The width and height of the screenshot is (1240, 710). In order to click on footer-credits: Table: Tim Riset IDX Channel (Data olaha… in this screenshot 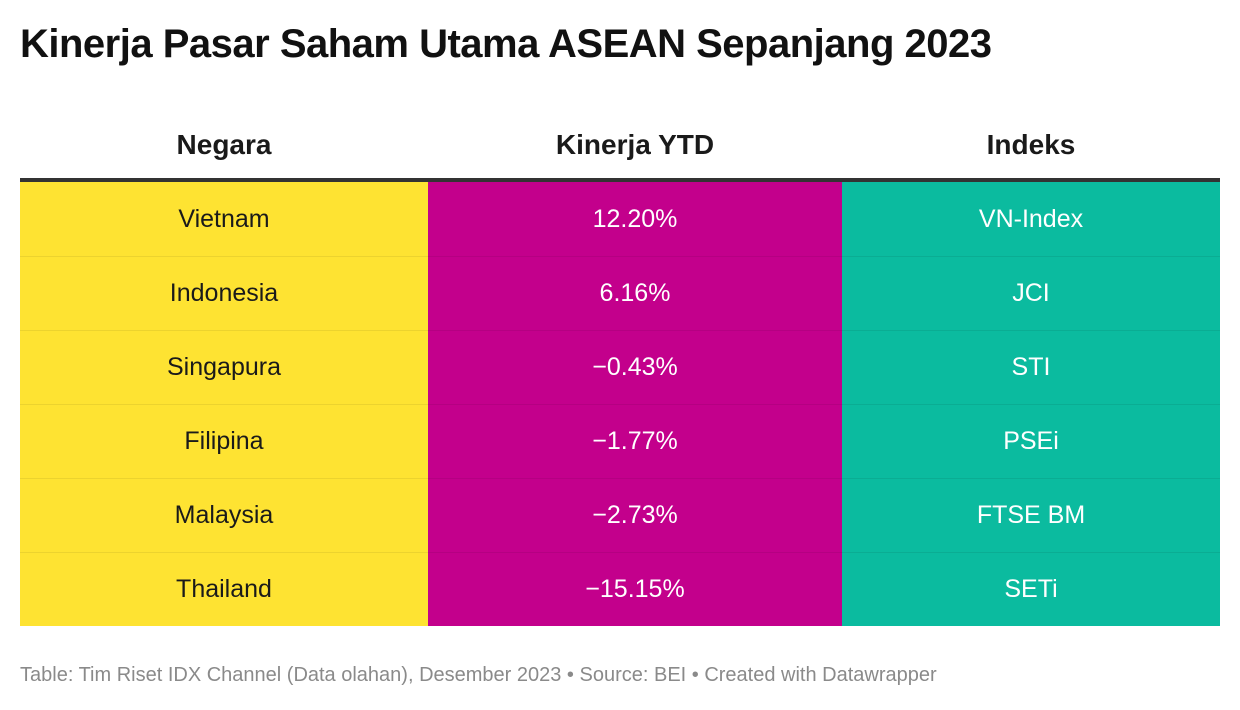, I will do `click(478, 675)`.